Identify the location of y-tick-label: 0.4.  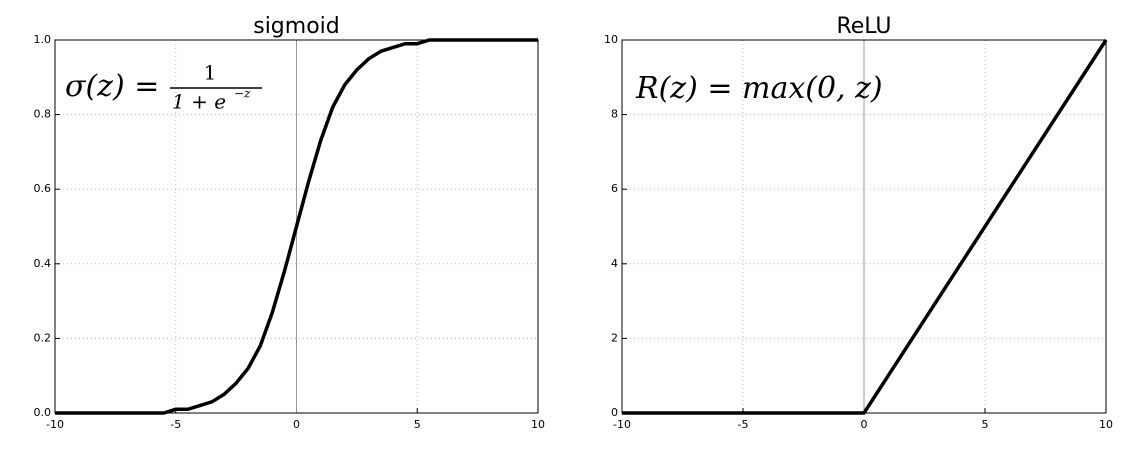
(43, 263).